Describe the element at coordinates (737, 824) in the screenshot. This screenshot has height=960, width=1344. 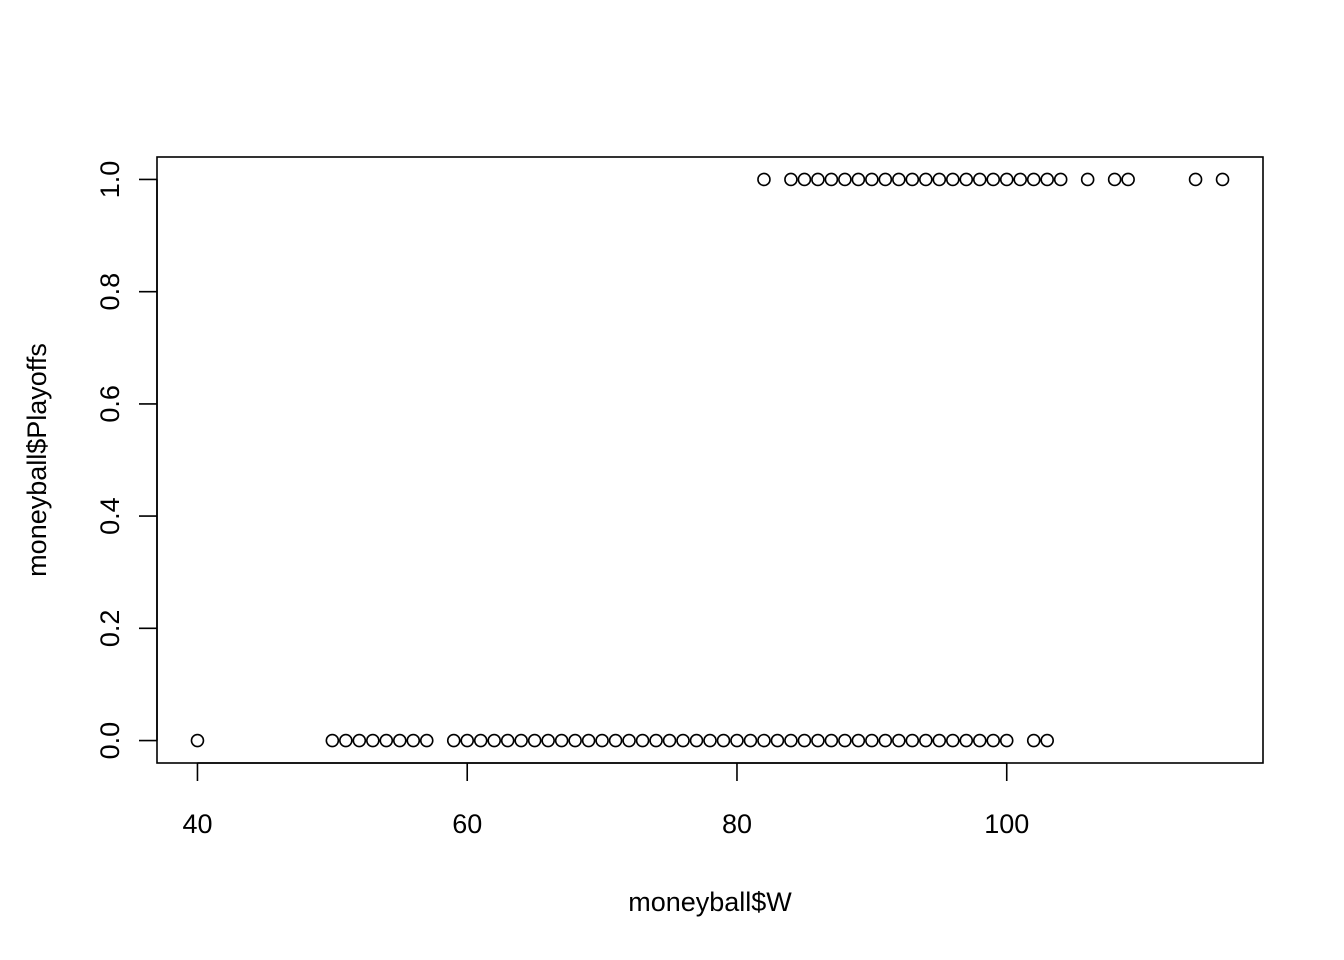
I see `x-tick-label: 80` at that location.